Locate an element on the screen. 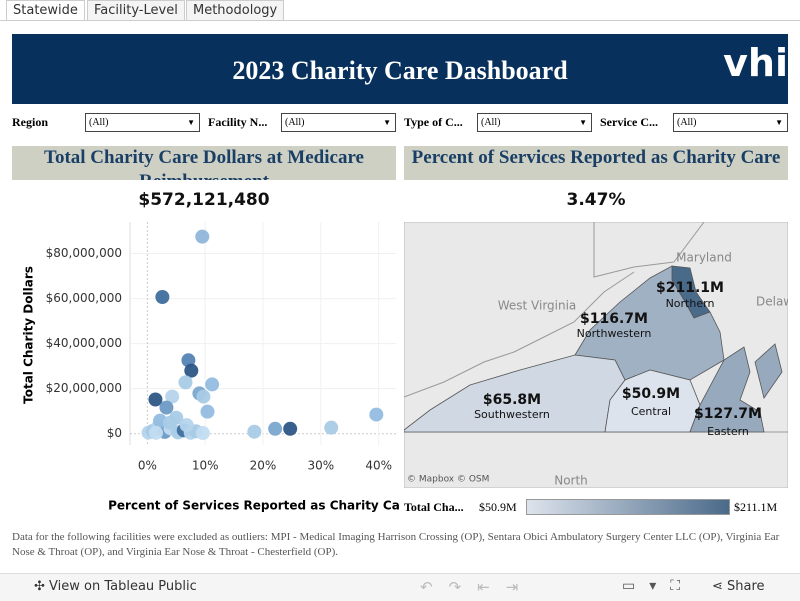 The height and width of the screenshot is (601, 800). tab: Facility-Level is located at coordinates (136, 10).